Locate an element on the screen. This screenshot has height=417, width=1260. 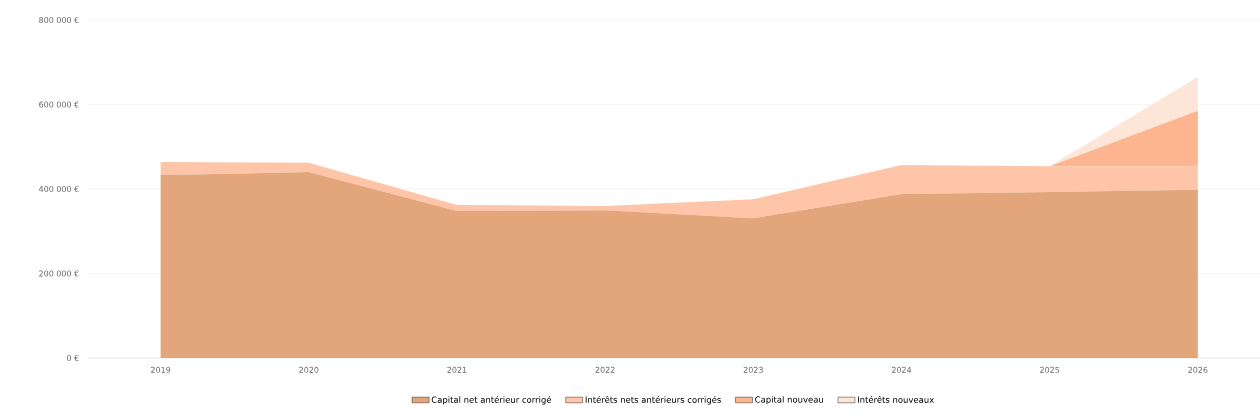
legend-label: Intérêts nouveaux is located at coordinates (895, 399).